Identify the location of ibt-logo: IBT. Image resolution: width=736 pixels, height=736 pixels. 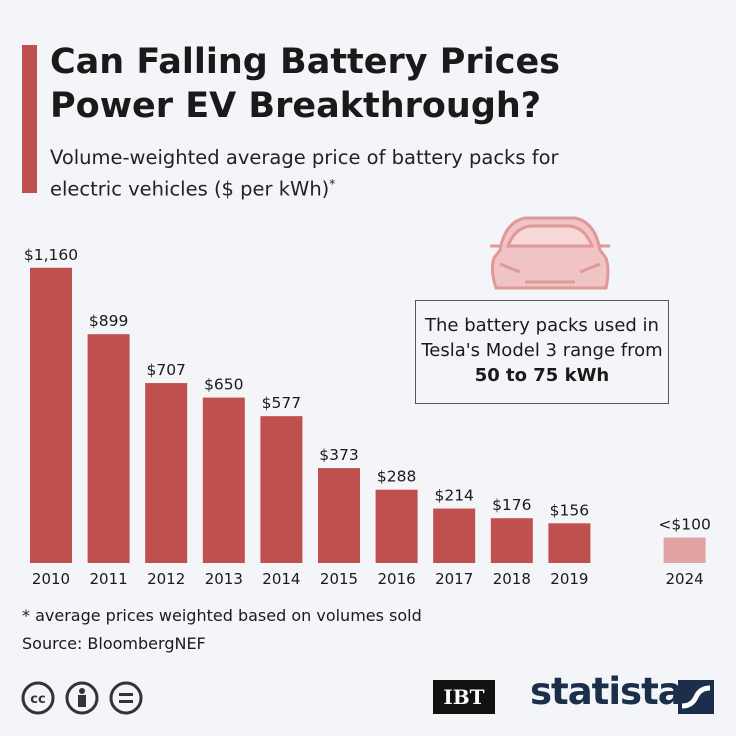
(464, 697).